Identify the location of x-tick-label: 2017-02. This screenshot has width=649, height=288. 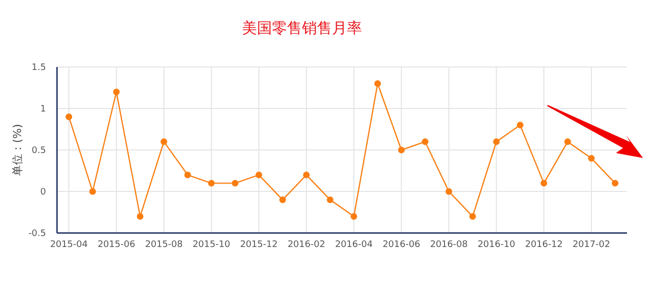
(591, 245).